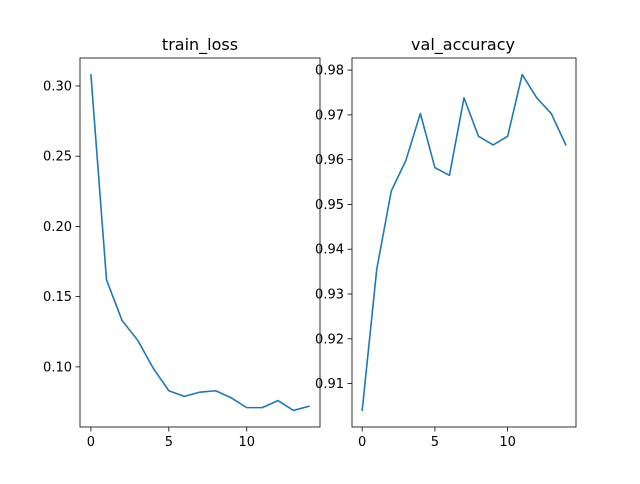 The image size is (640, 484). I want to click on y-tick-label: 0.10, so click(57, 367).